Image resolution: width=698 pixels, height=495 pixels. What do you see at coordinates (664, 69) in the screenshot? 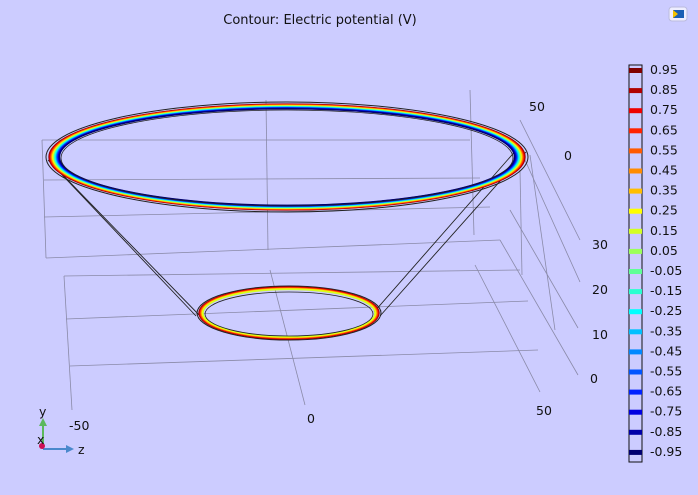
I see `legend-label: 0.95` at bounding box center [664, 69].